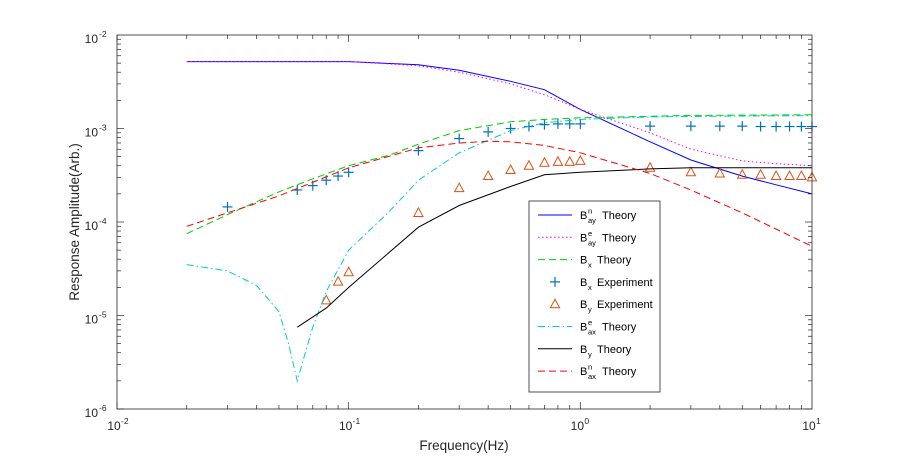  I want to click on x-axis-title: Frequency(Hz), so click(463, 445).